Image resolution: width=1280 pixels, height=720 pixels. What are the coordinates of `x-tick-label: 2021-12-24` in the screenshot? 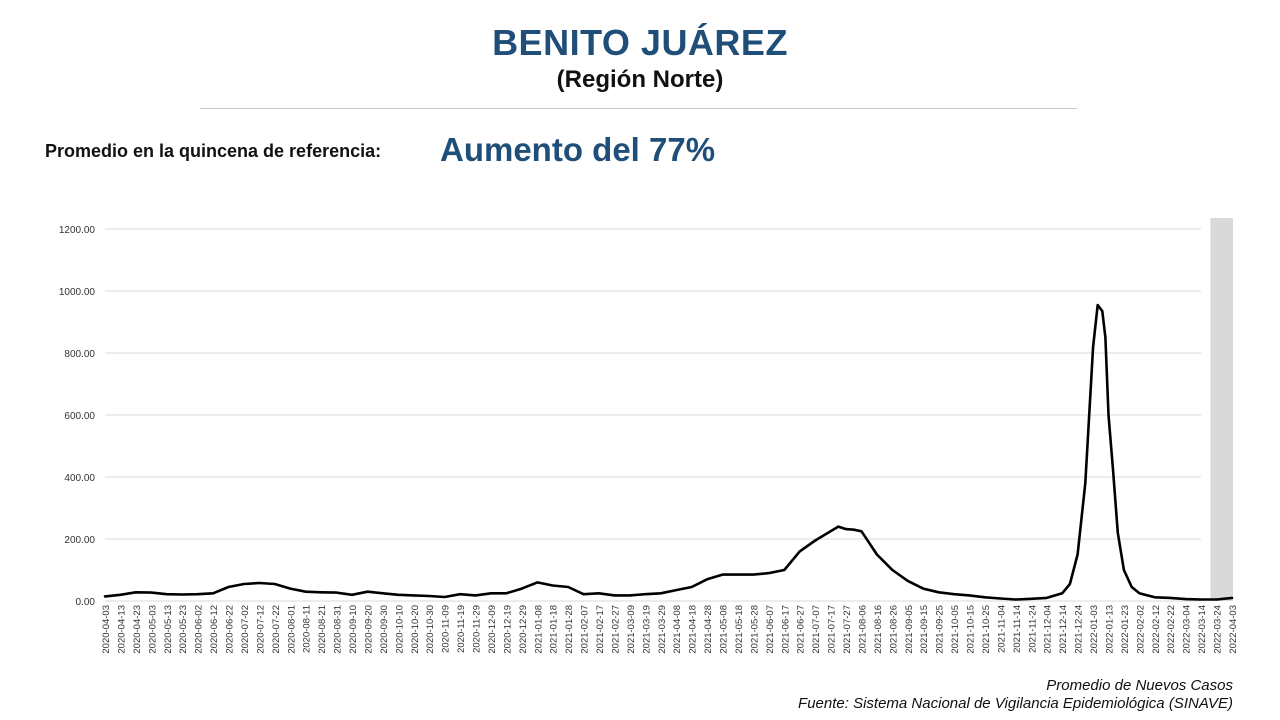 It's located at (1079, 629).